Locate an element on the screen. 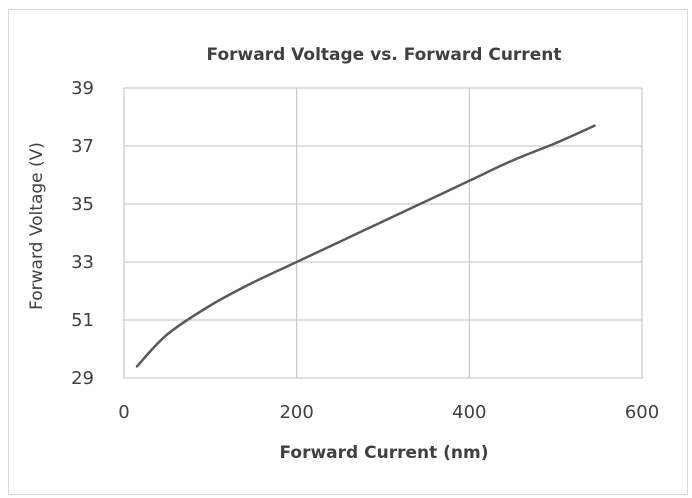 This screenshot has height=498, width=692. x-axis-title: Forward Current (nm) is located at coordinates (383, 453).